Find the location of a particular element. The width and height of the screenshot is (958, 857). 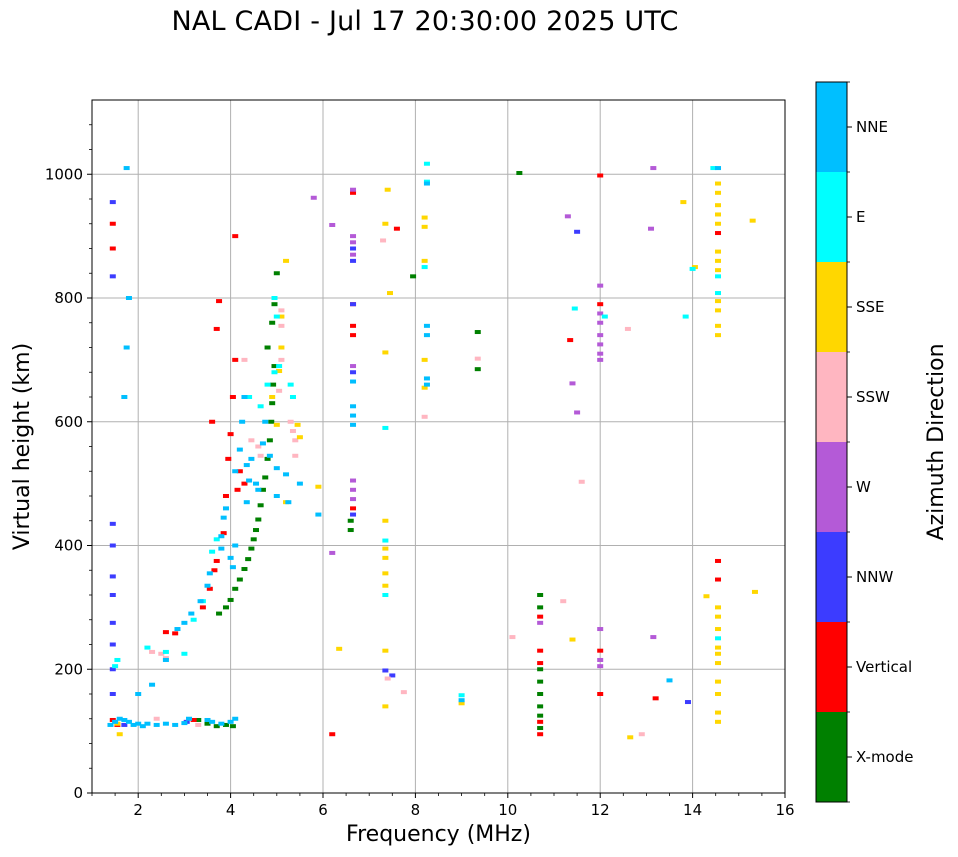

colorbar-tick-label: E is located at coordinates (860, 217).